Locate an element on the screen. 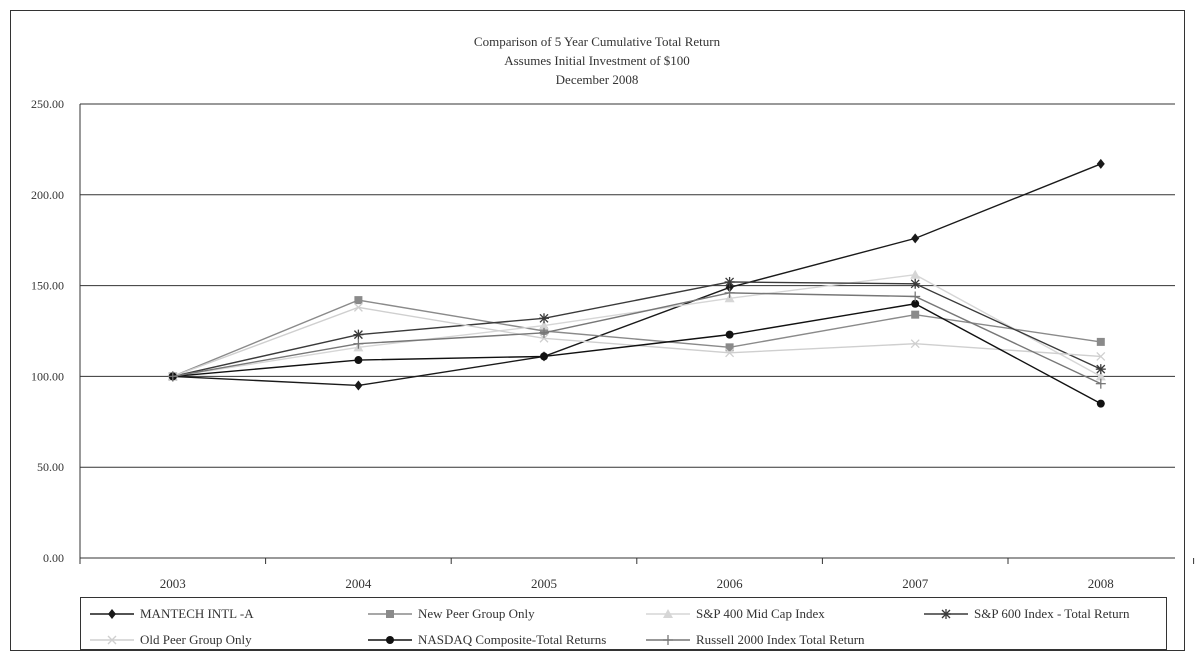 The height and width of the screenshot is (661, 1195). legend-label: S&P 400 Mid Cap Index is located at coordinates (760, 613).